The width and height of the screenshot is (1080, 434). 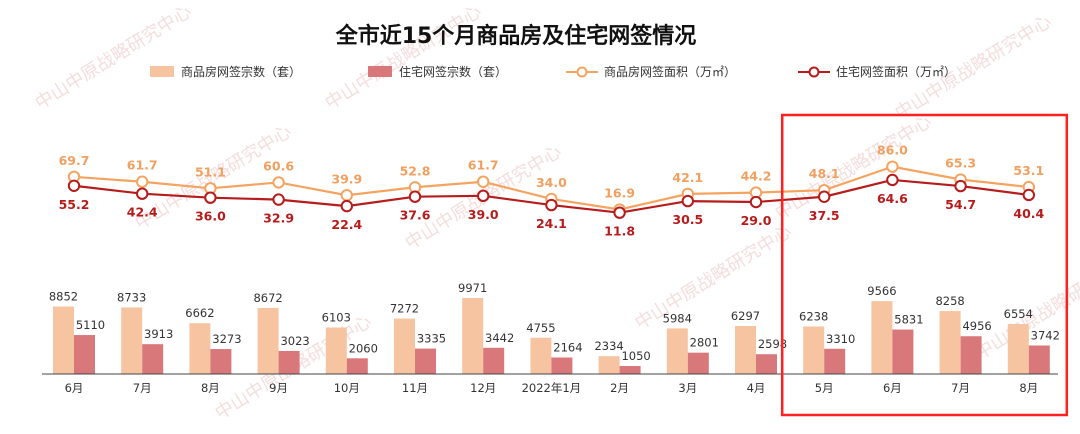 I want to click on label-commercial-area: 34.0, so click(x=551, y=182).